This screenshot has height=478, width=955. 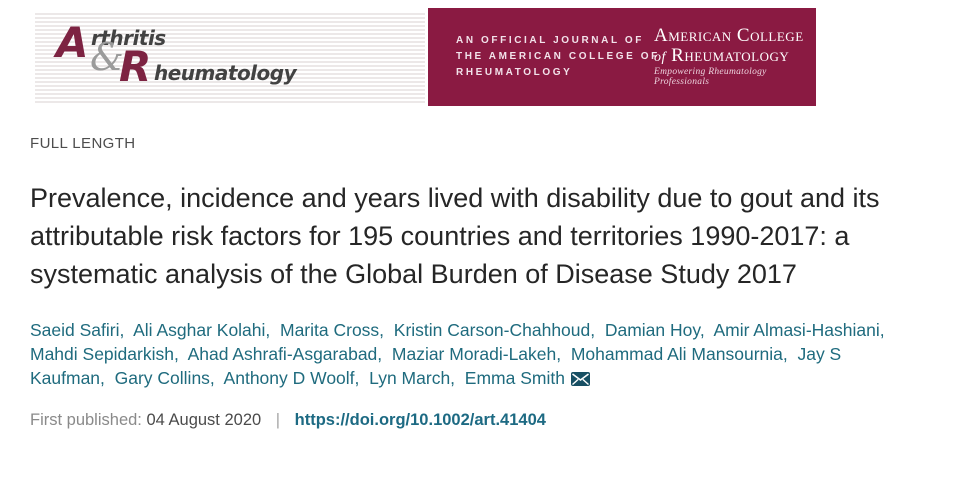 What do you see at coordinates (107, 57) in the screenshot?
I see `logo-ampersand: &` at bounding box center [107, 57].